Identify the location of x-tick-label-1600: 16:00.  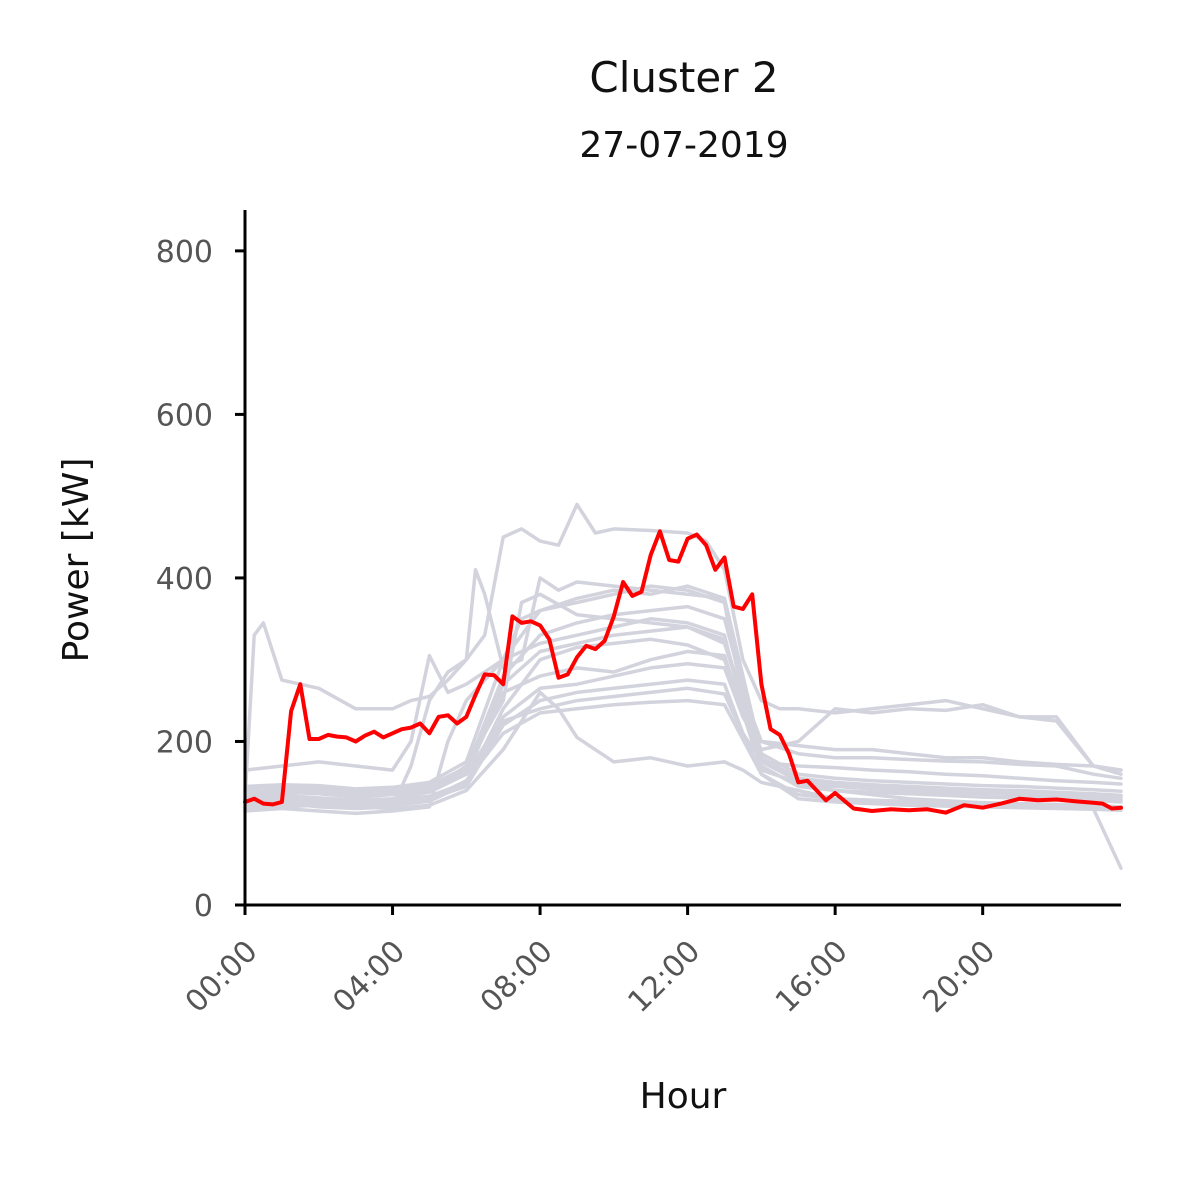
(812, 977).